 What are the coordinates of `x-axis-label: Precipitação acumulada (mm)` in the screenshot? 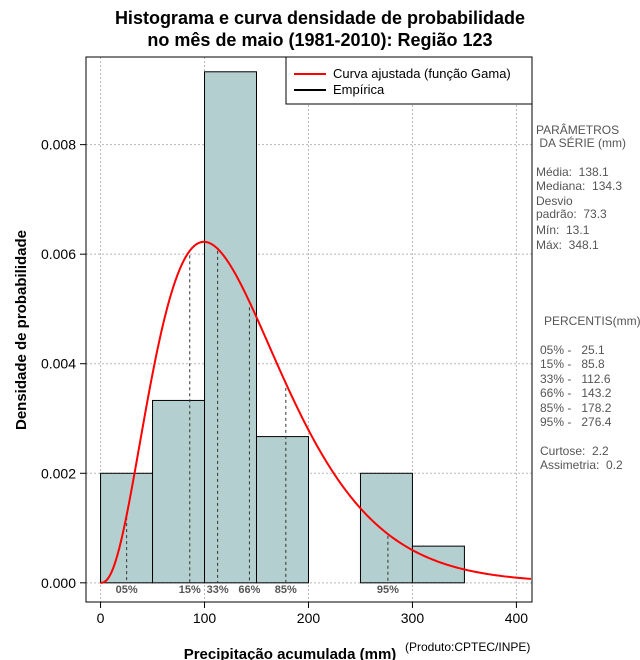 It's located at (290, 653).